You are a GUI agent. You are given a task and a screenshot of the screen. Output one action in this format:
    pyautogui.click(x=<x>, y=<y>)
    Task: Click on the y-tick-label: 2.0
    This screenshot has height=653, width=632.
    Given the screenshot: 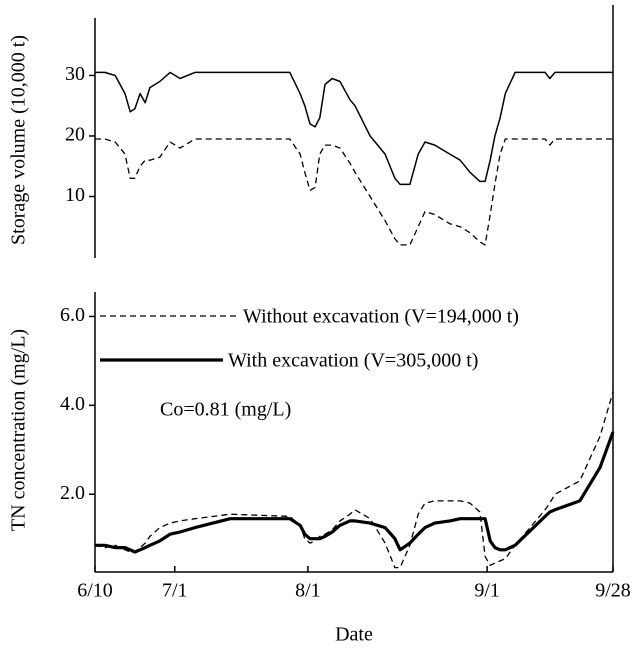 What is the action you would take?
    pyautogui.click(x=72, y=493)
    